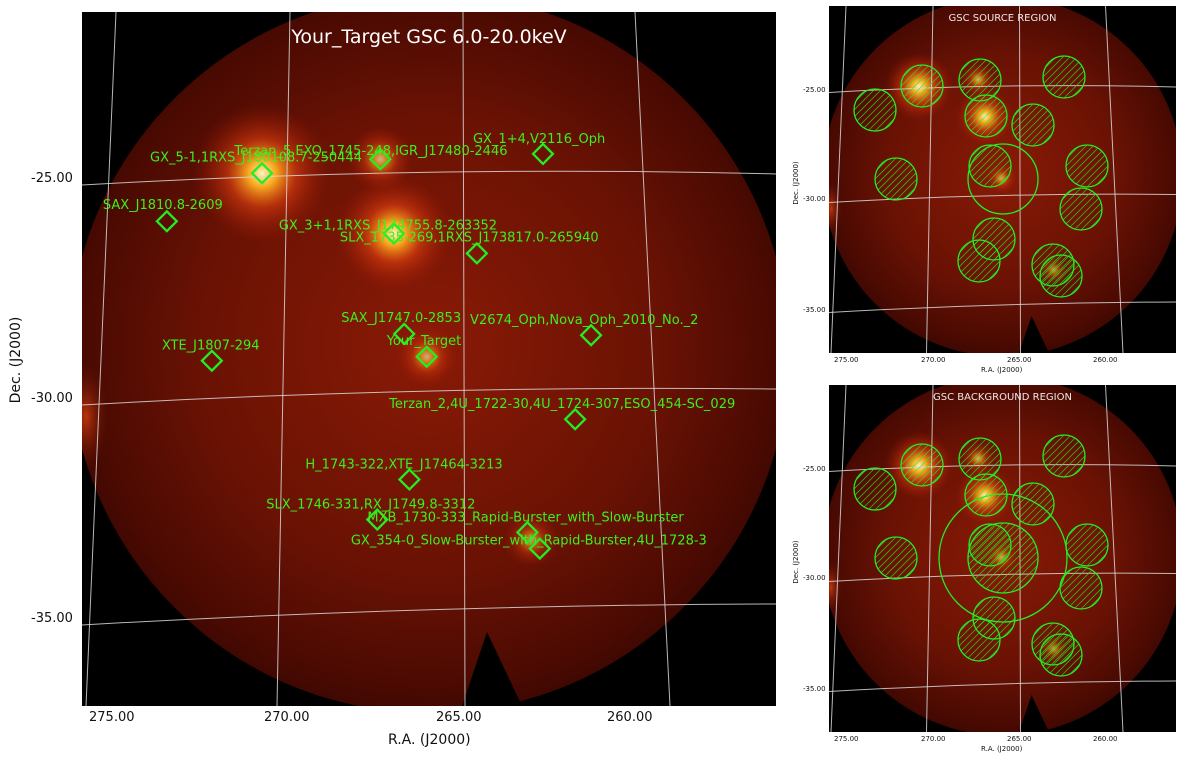 The height and width of the screenshot is (758, 1182). I want to click on src-x-tick-260: 260.00, so click(1105, 360).